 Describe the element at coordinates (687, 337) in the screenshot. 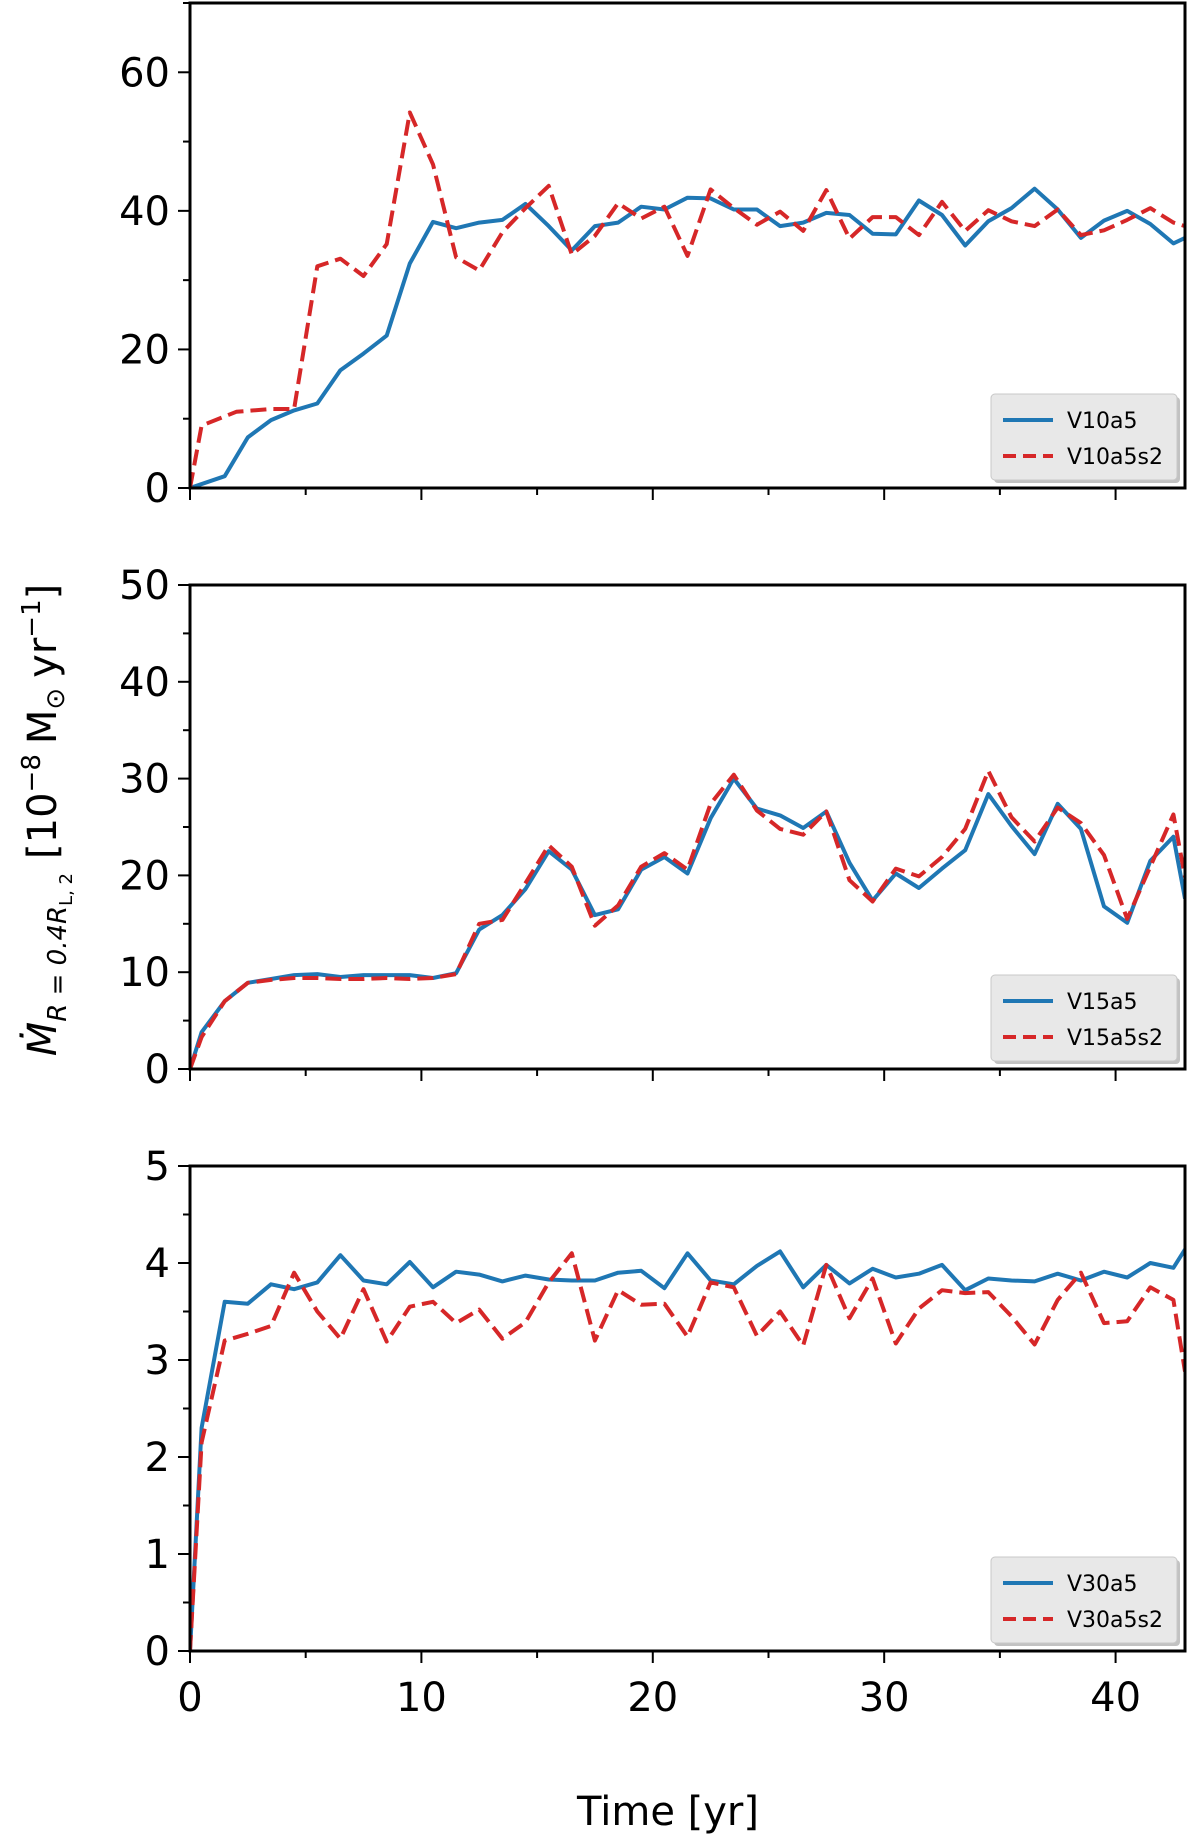

I see `series-line-V10a5` at that location.